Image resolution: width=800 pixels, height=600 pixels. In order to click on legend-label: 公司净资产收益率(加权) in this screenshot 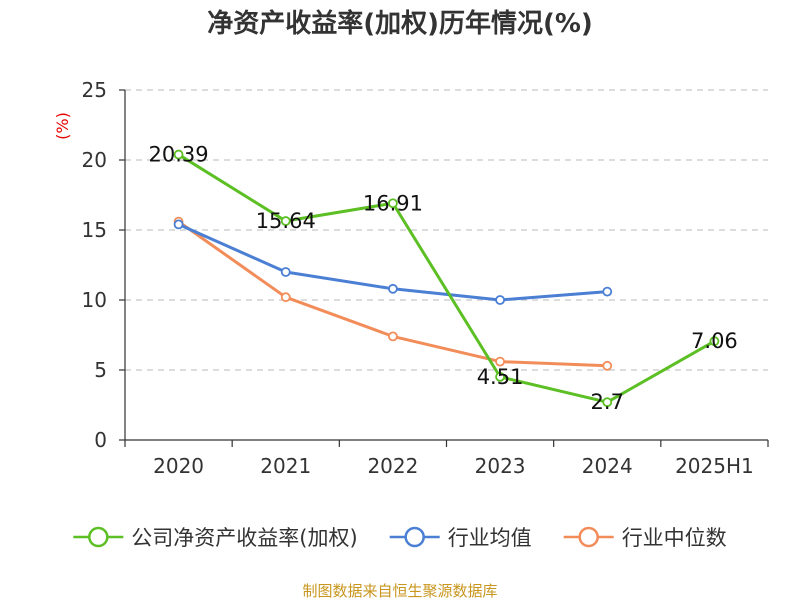, I will do `click(244, 538)`.